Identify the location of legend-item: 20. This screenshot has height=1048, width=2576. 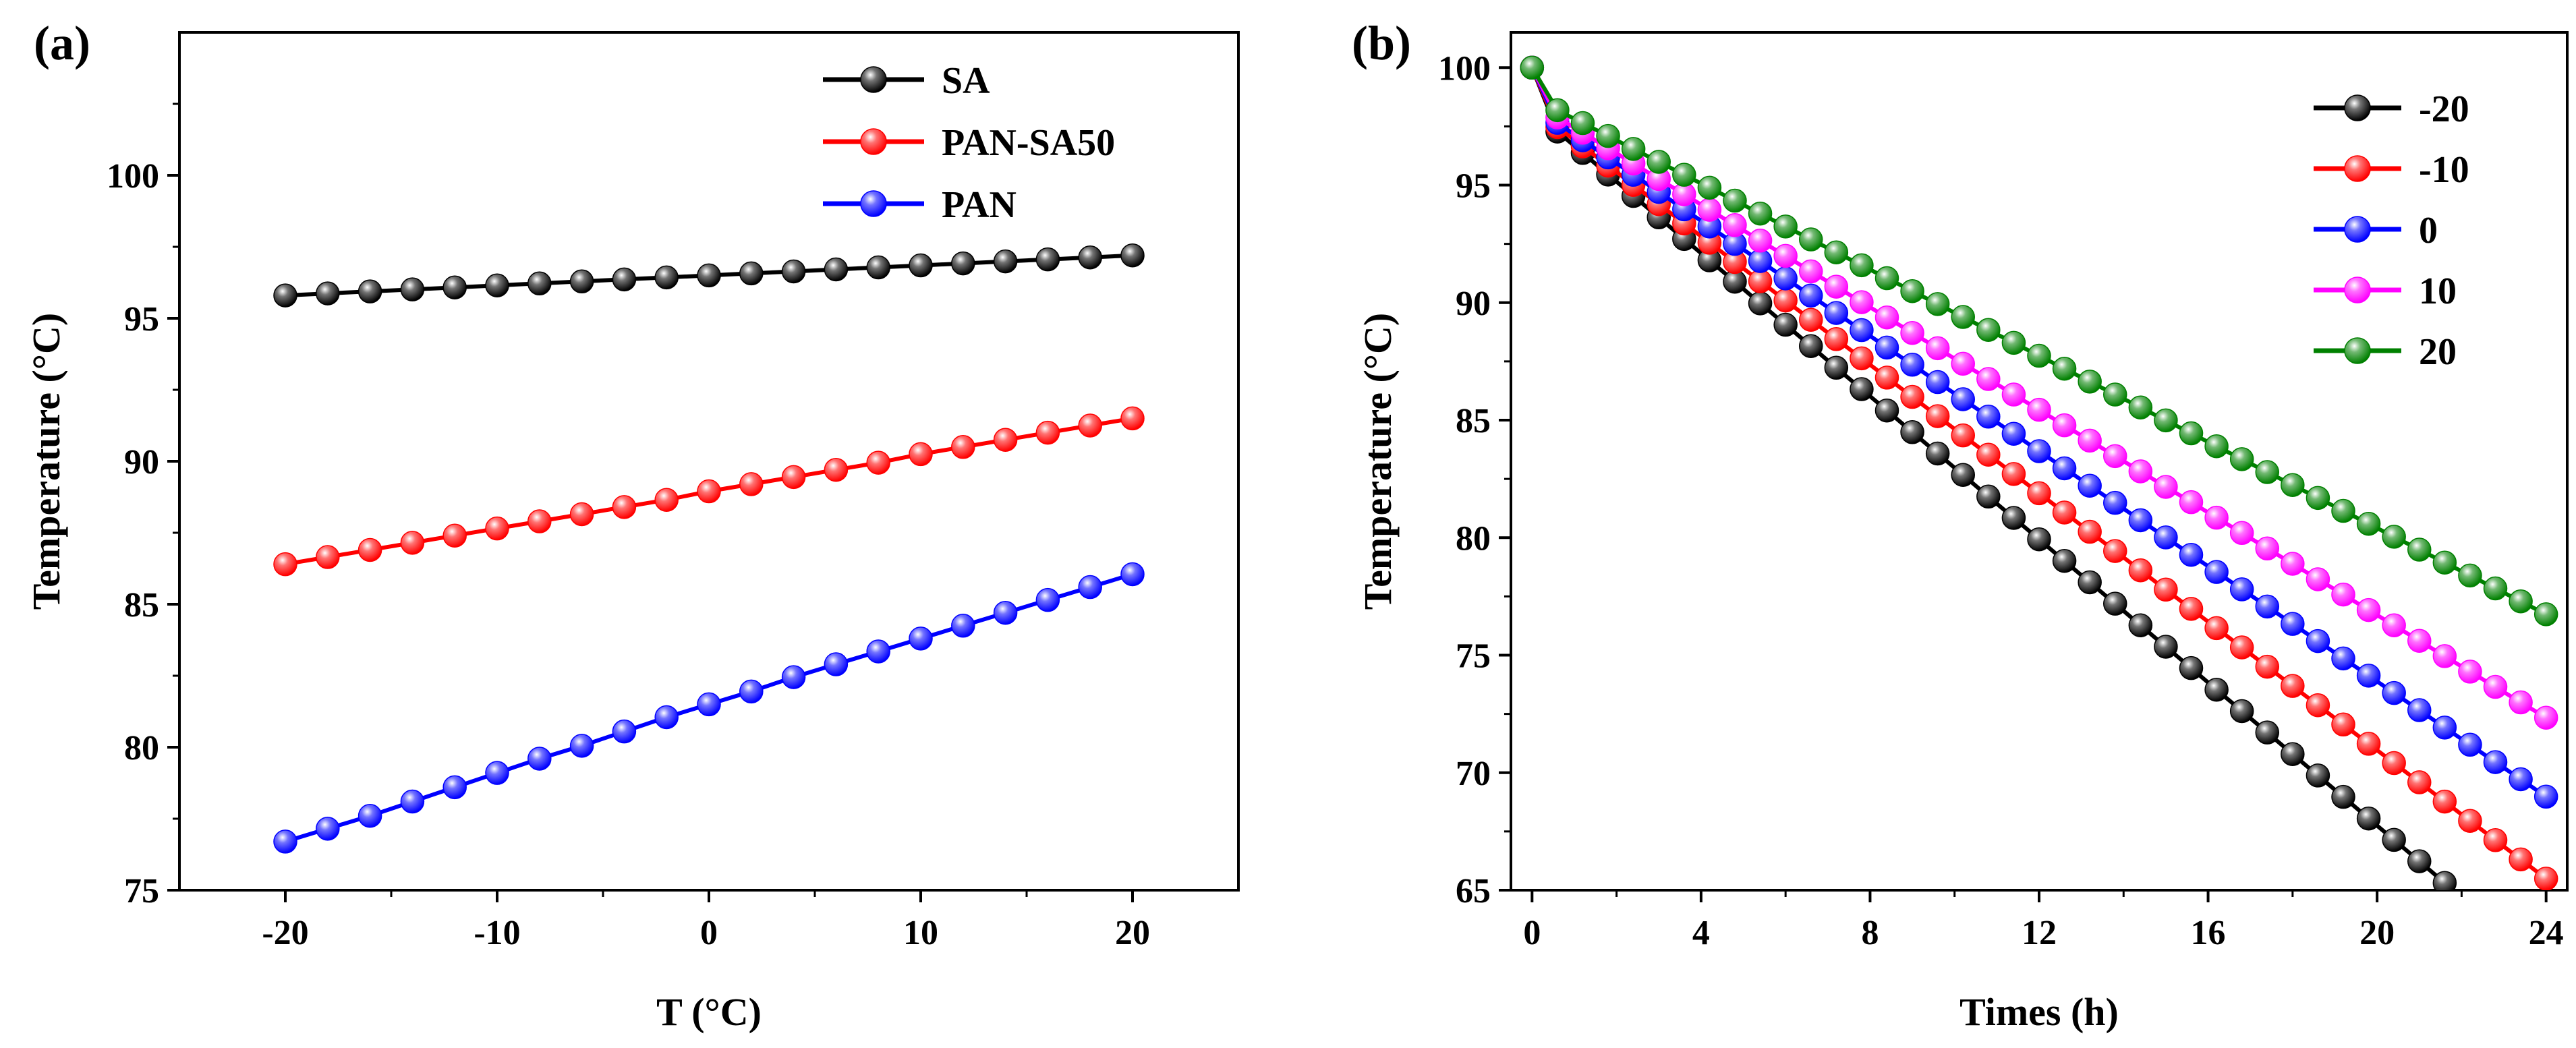
(2385, 352).